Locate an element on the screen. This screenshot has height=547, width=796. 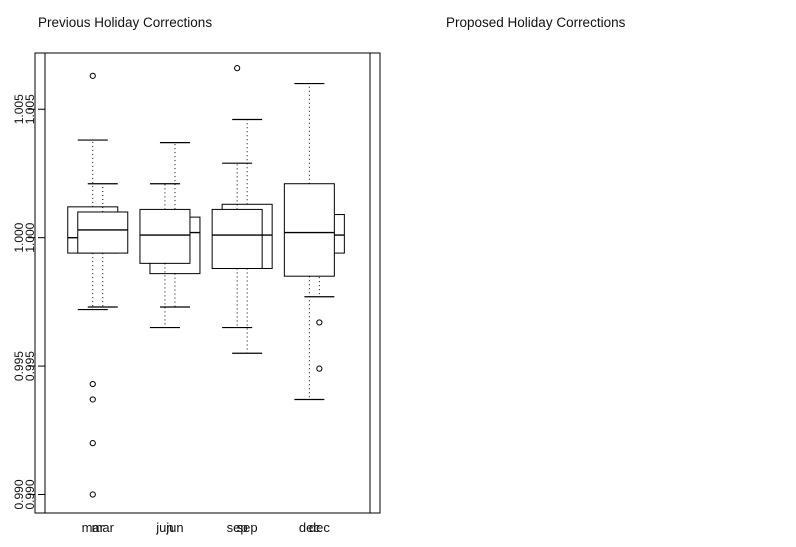
box-mar is located at coordinates (103, 245).